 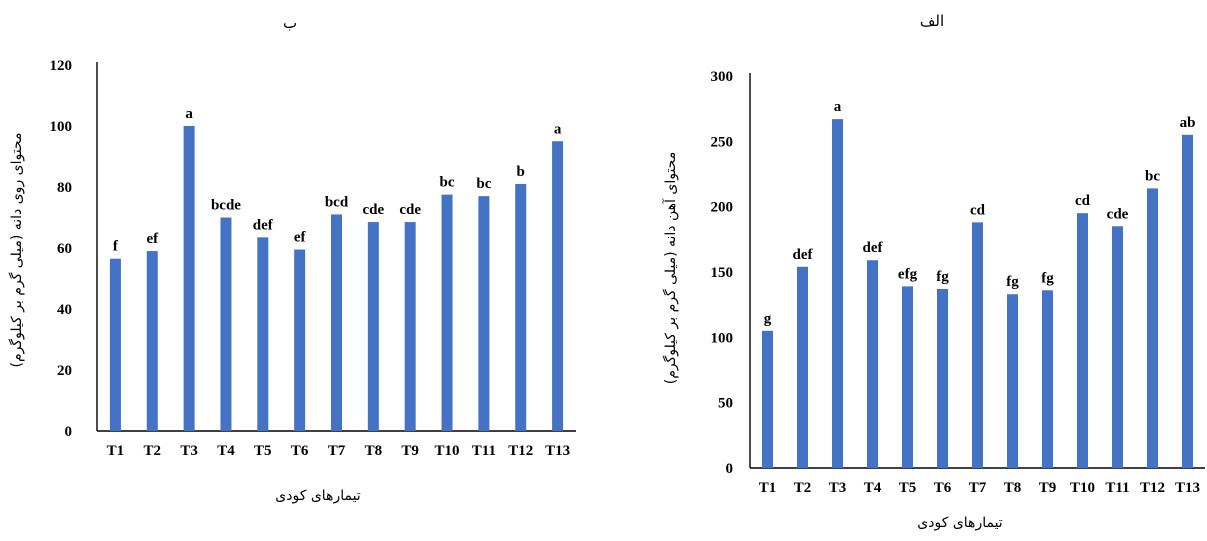 What do you see at coordinates (908, 274) in the screenshot?
I see `significance-label: efg` at bounding box center [908, 274].